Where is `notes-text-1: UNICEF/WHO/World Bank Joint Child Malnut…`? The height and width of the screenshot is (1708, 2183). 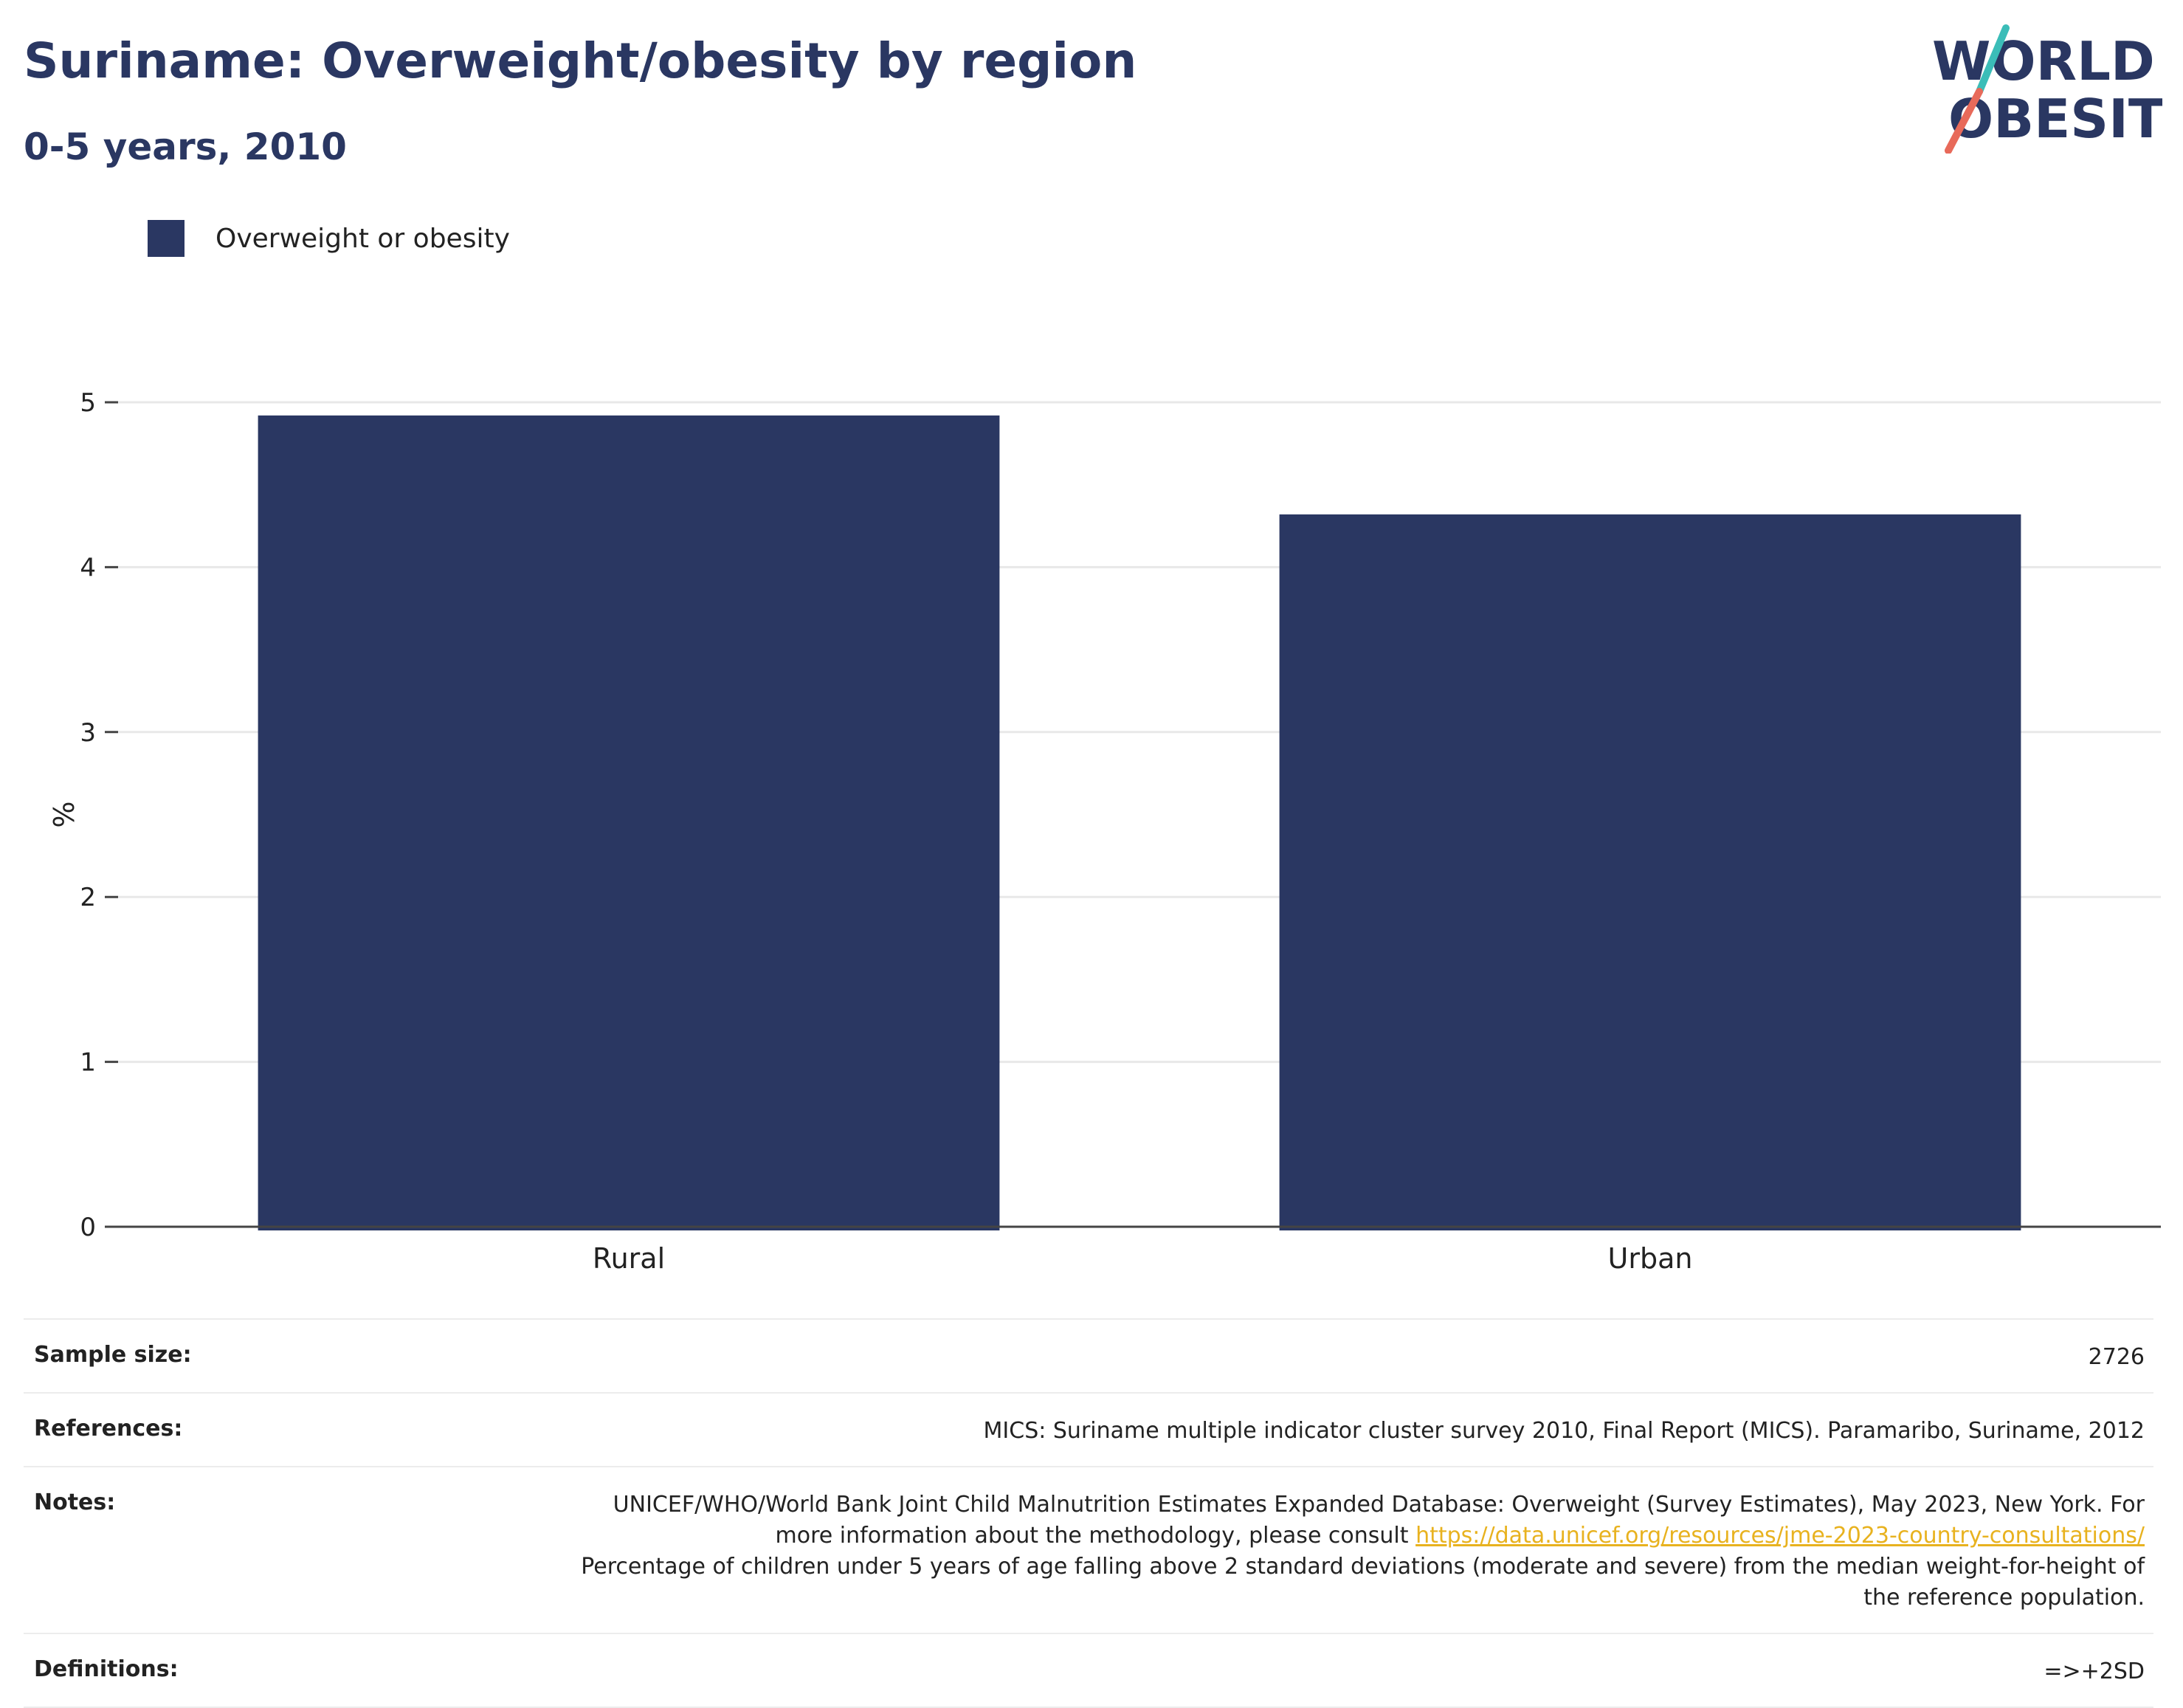
notes-text-1: UNICEF/WHO/World Bank Joint Child Malnut… is located at coordinates (1379, 1520).